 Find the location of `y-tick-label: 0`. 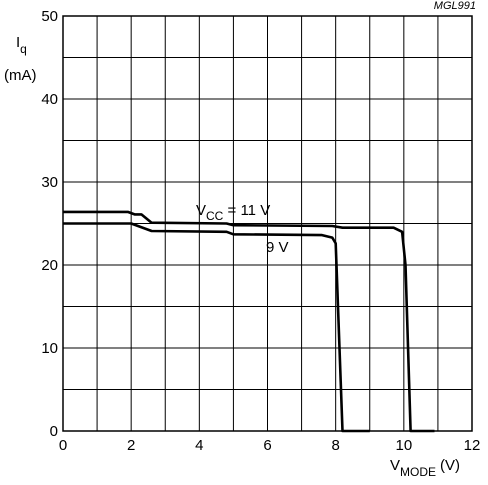

y-tick-label: 0 is located at coordinates (54, 431).